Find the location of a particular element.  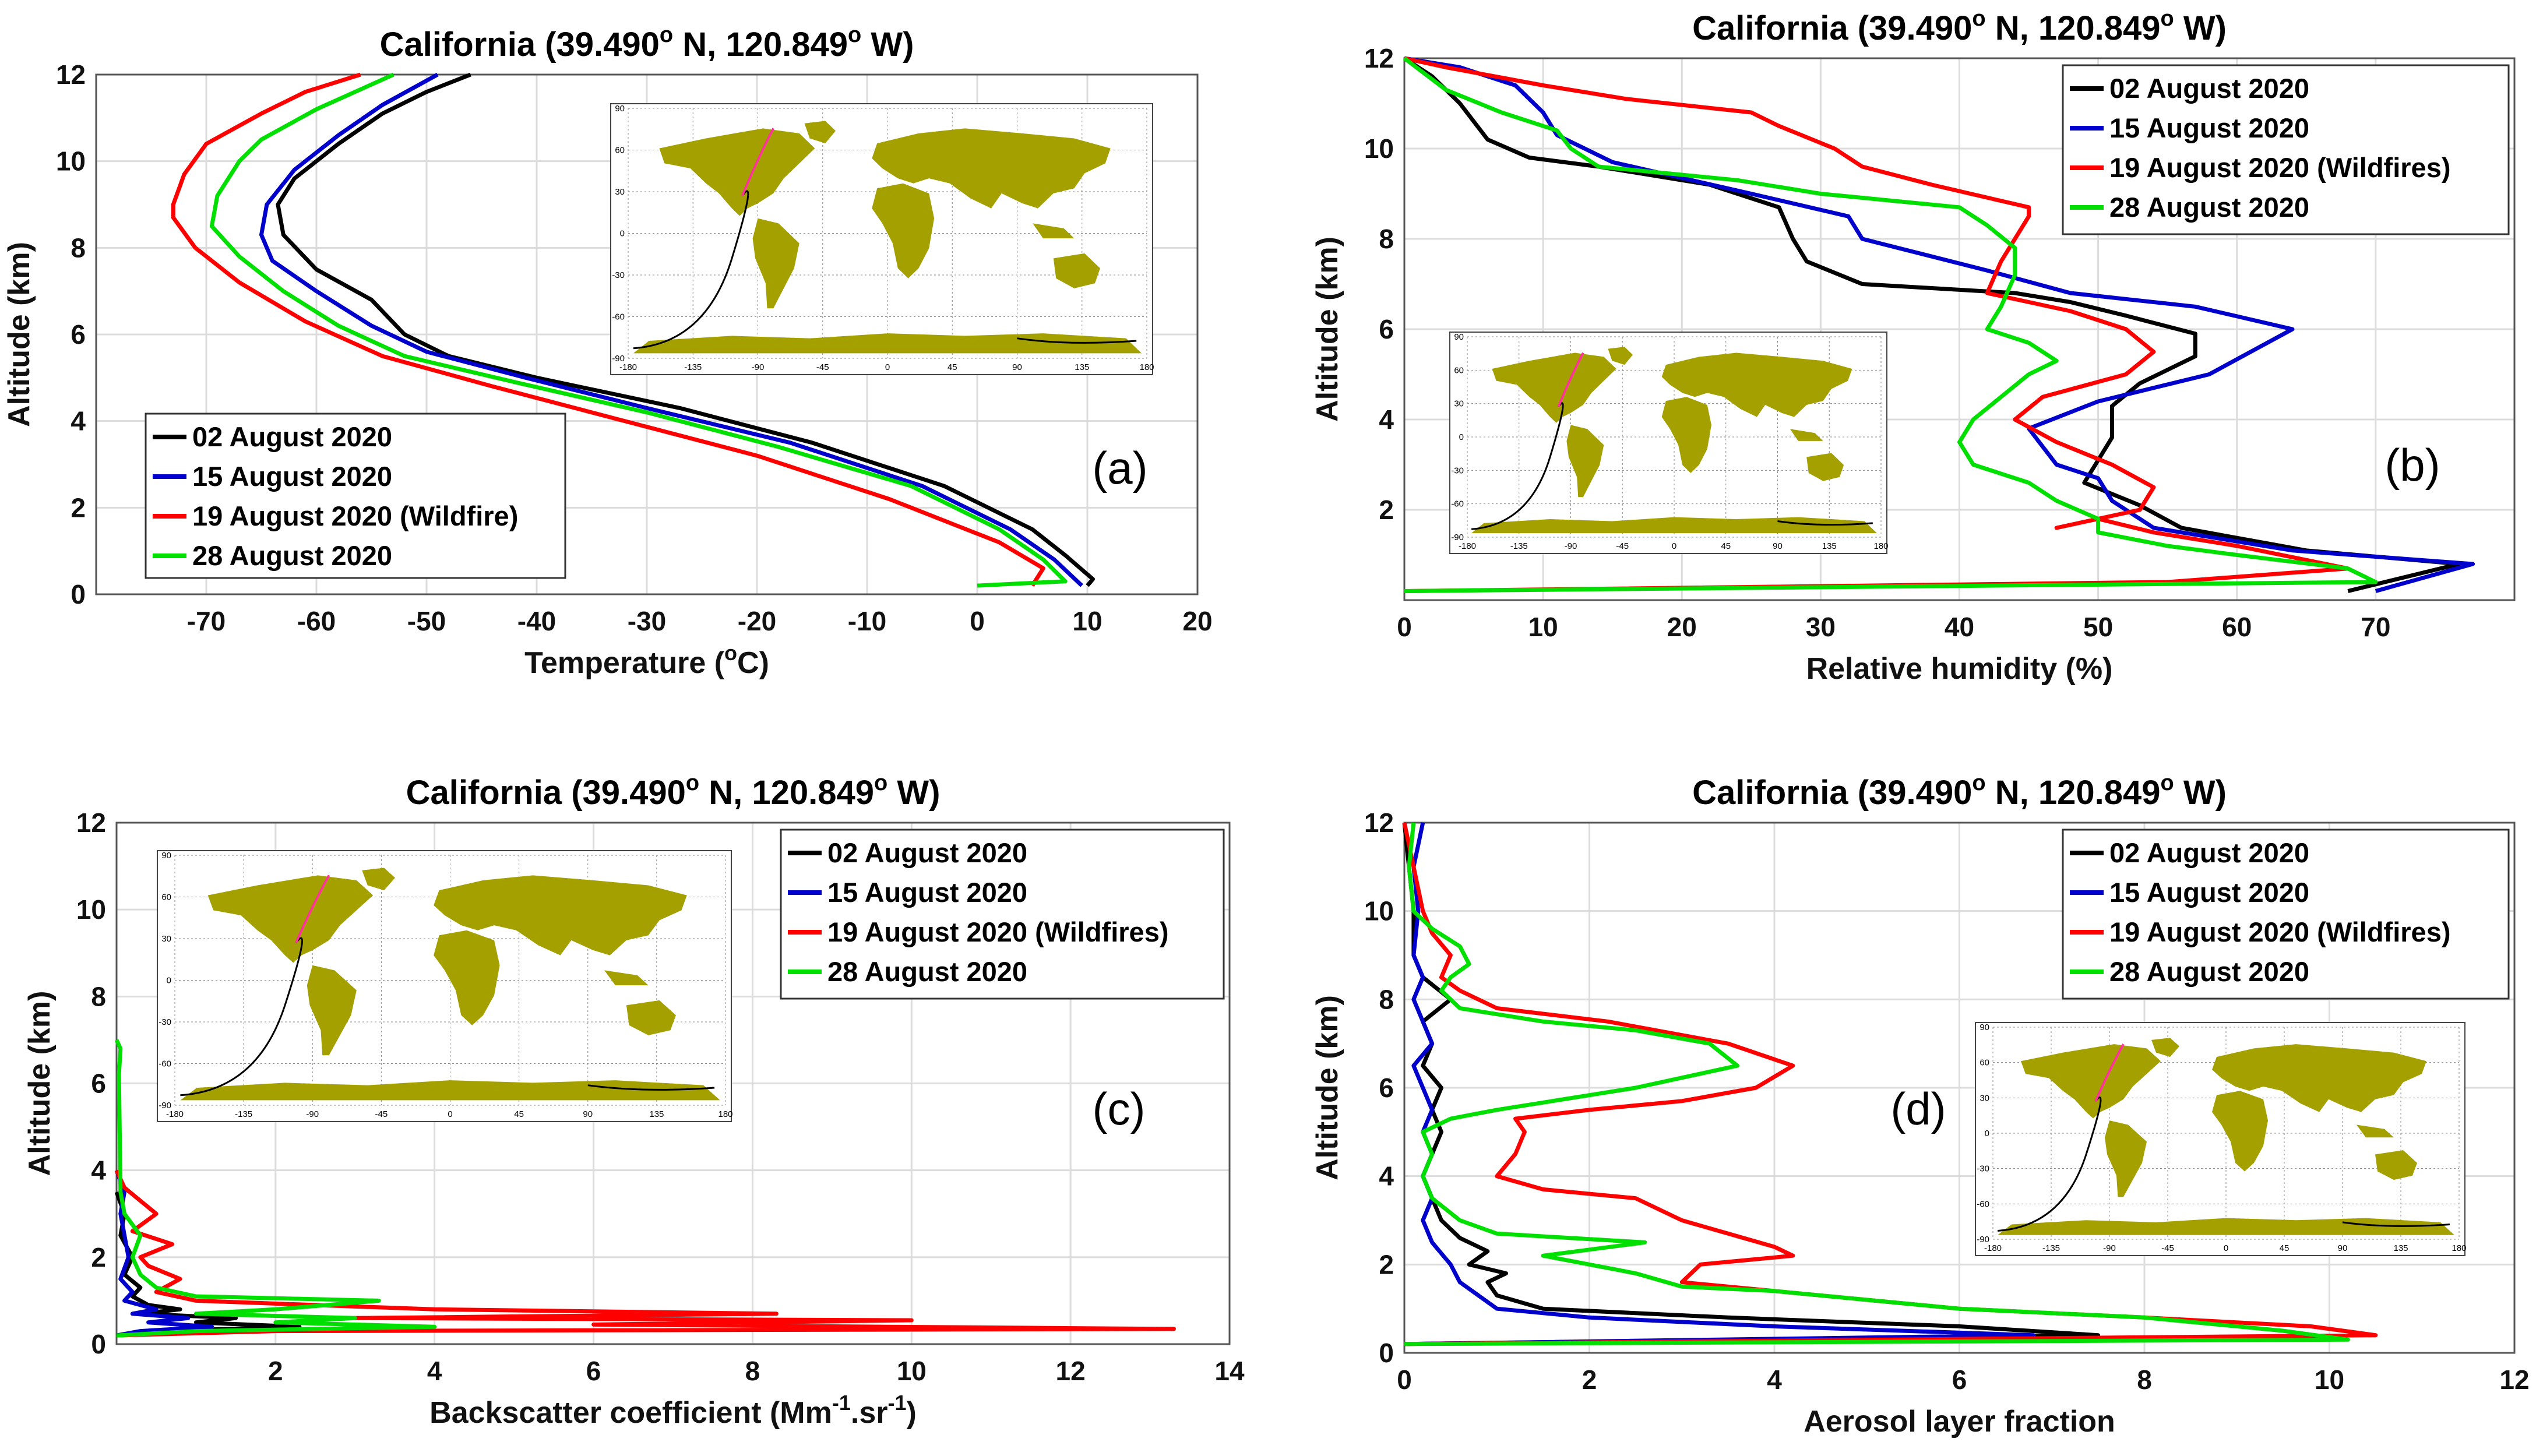

inset-y-tick: 90 is located at coordinates (1459, 337).